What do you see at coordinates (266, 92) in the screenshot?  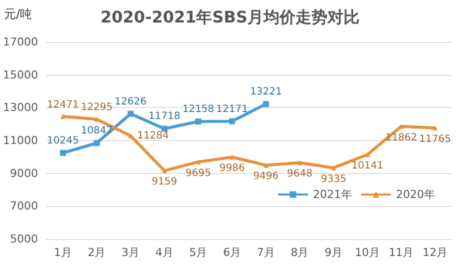 I see `data-label: 13221` at bounding box center [266, 92].